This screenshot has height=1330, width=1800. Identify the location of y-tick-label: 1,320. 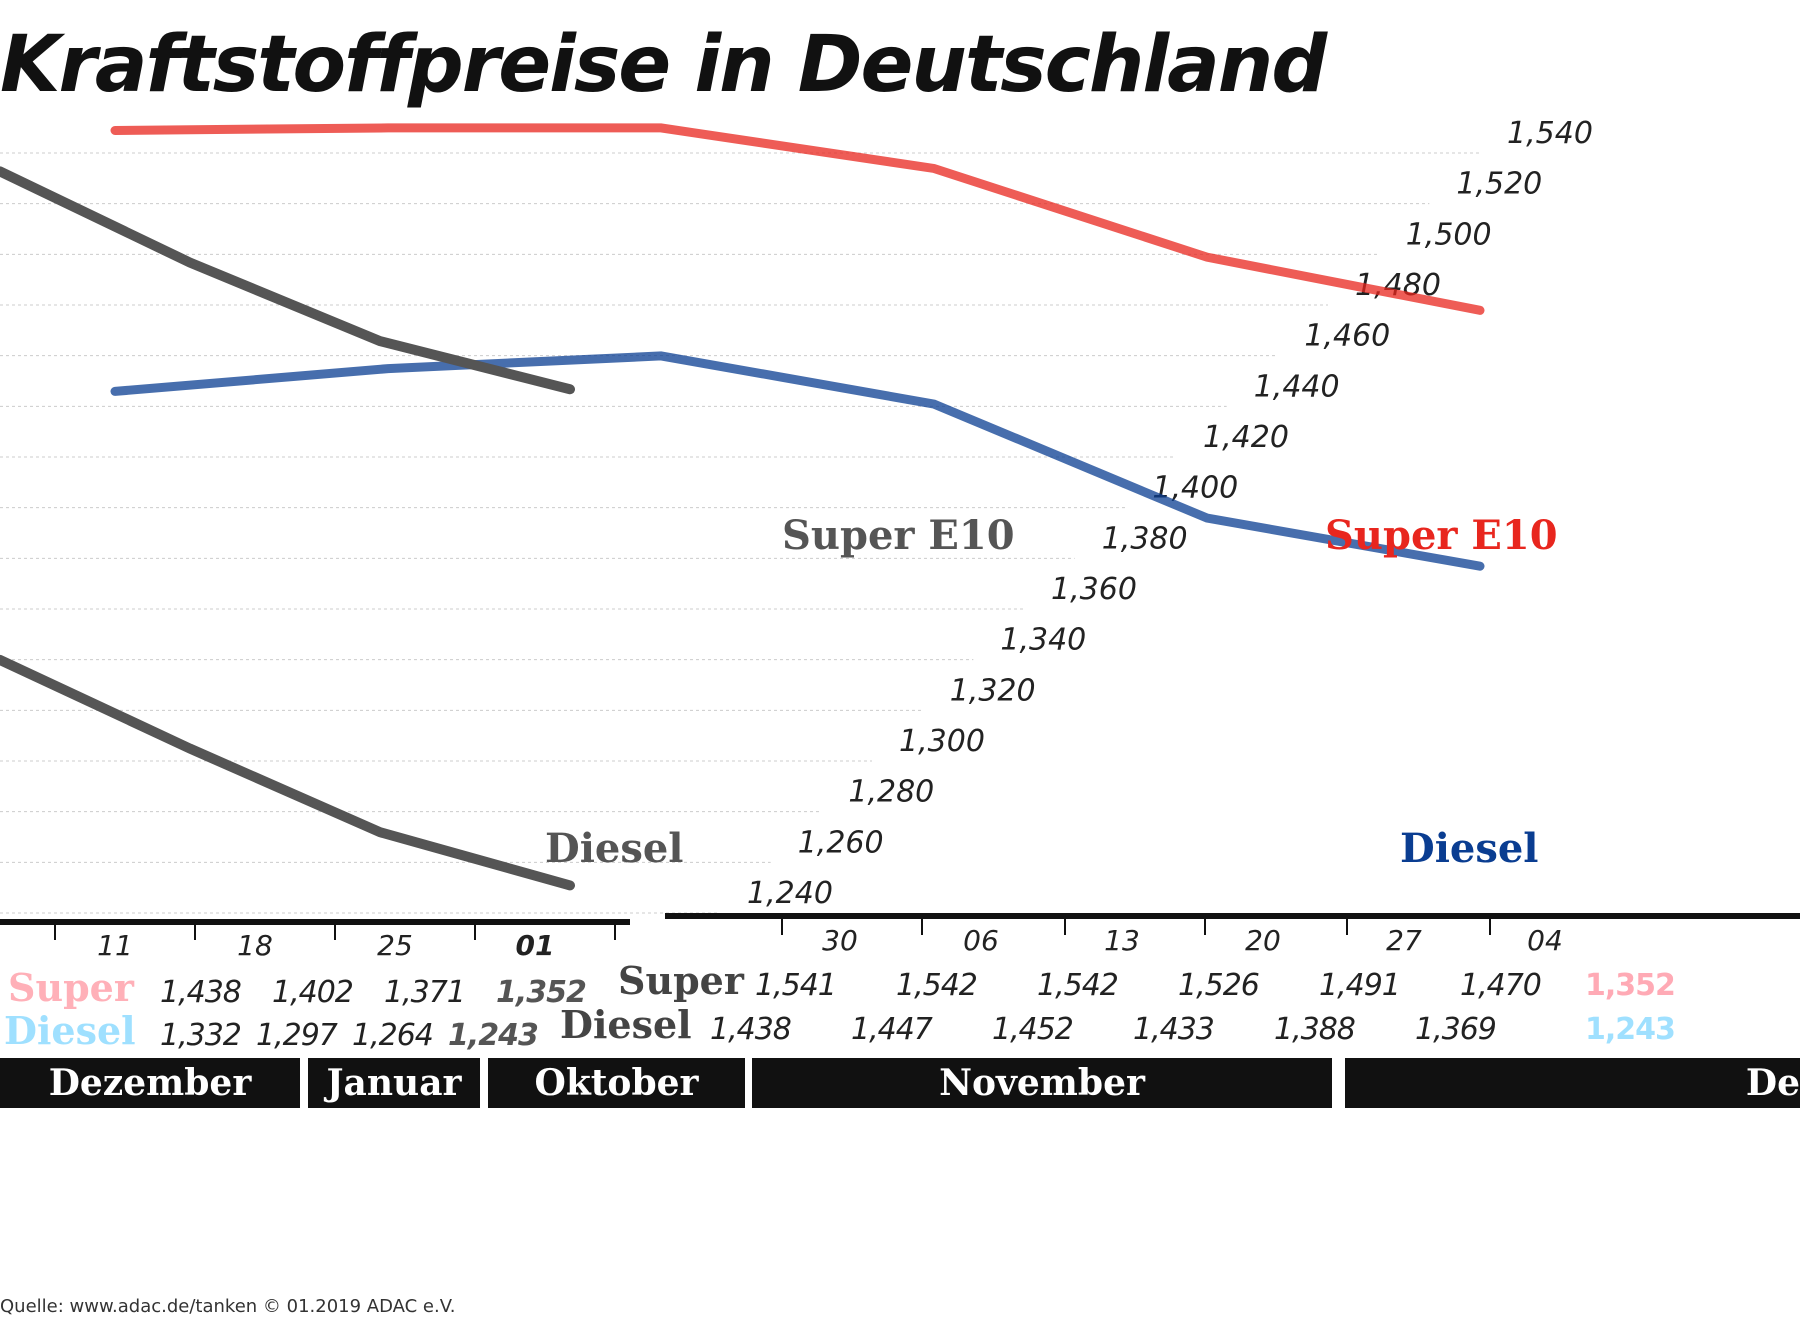
(993, 690).